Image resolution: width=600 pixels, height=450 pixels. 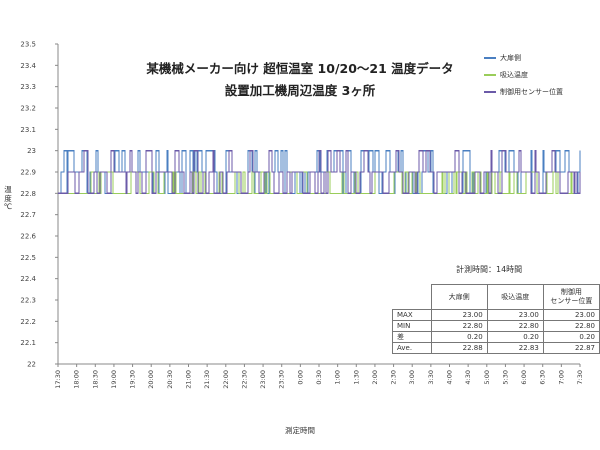 What do you see at coordinates (300, 377) in the screenshot?
I see `x-tick-label: 0:00` at bounding box center [300, 377].